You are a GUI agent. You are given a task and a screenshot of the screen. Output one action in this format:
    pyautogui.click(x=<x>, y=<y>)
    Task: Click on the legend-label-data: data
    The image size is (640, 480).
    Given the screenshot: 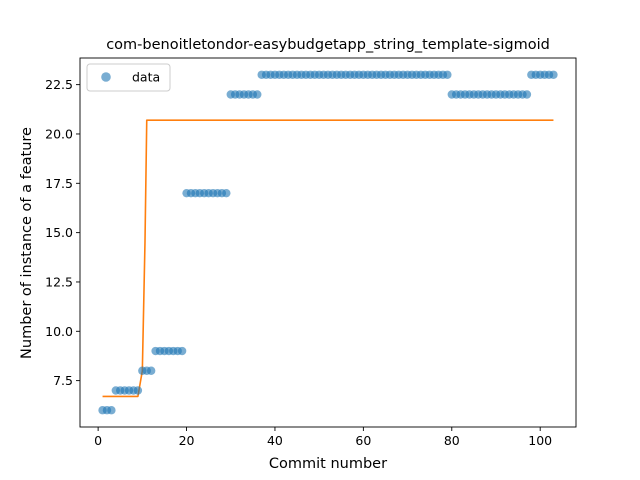 What is the action you would take?
    pyautogui.click(x=146, y=77)
    